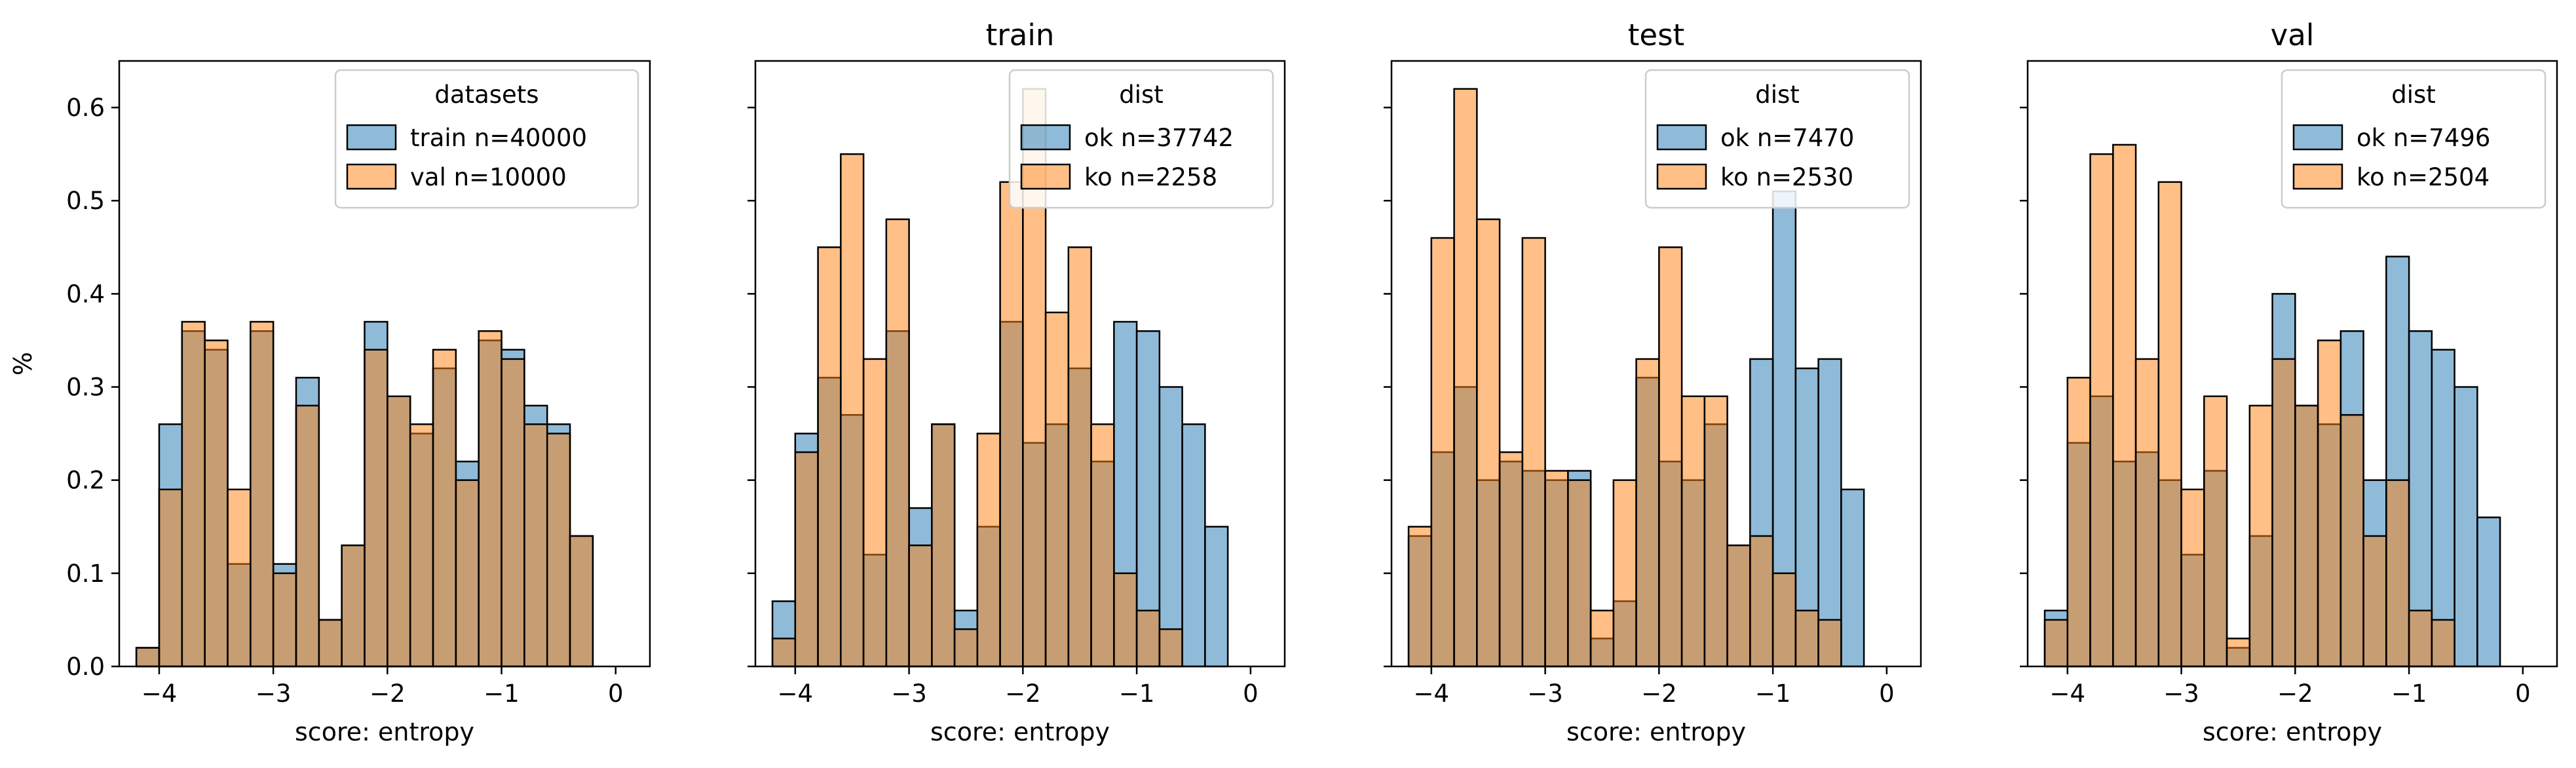 The height and width of the screenshot is (768, 2576). Describe the element at coordinates (86, 481) in the screenshot. I see `y-tick-label: 0.2` at that location.